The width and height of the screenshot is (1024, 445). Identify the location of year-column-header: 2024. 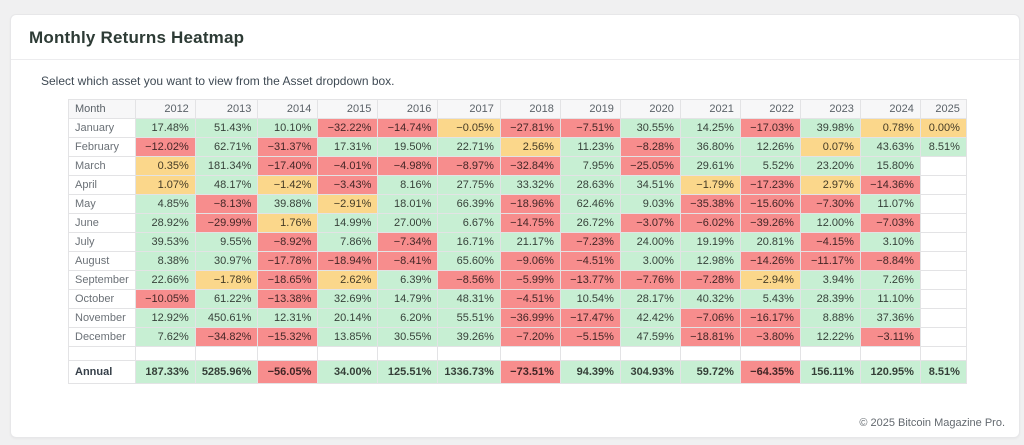
(890, 109).